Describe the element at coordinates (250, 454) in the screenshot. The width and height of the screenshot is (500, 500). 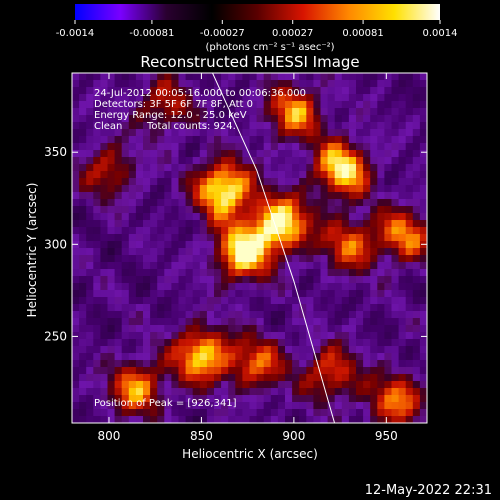
I see `x-axis-label: Heliocentric X (arcsec)` at that location.